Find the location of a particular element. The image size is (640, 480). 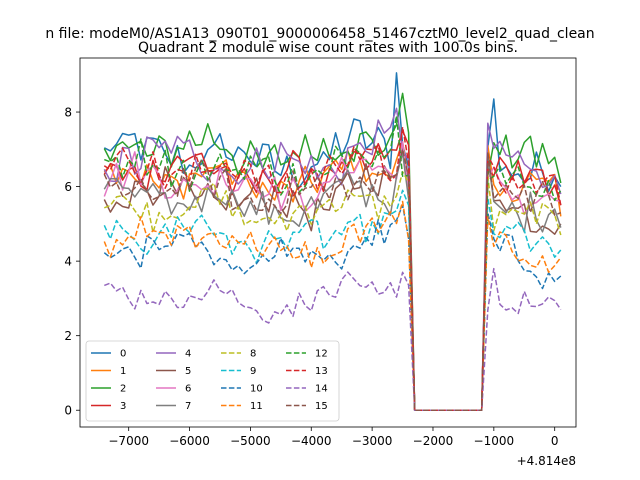

legend-label-0: 0 is located at coordinates (123, 354).